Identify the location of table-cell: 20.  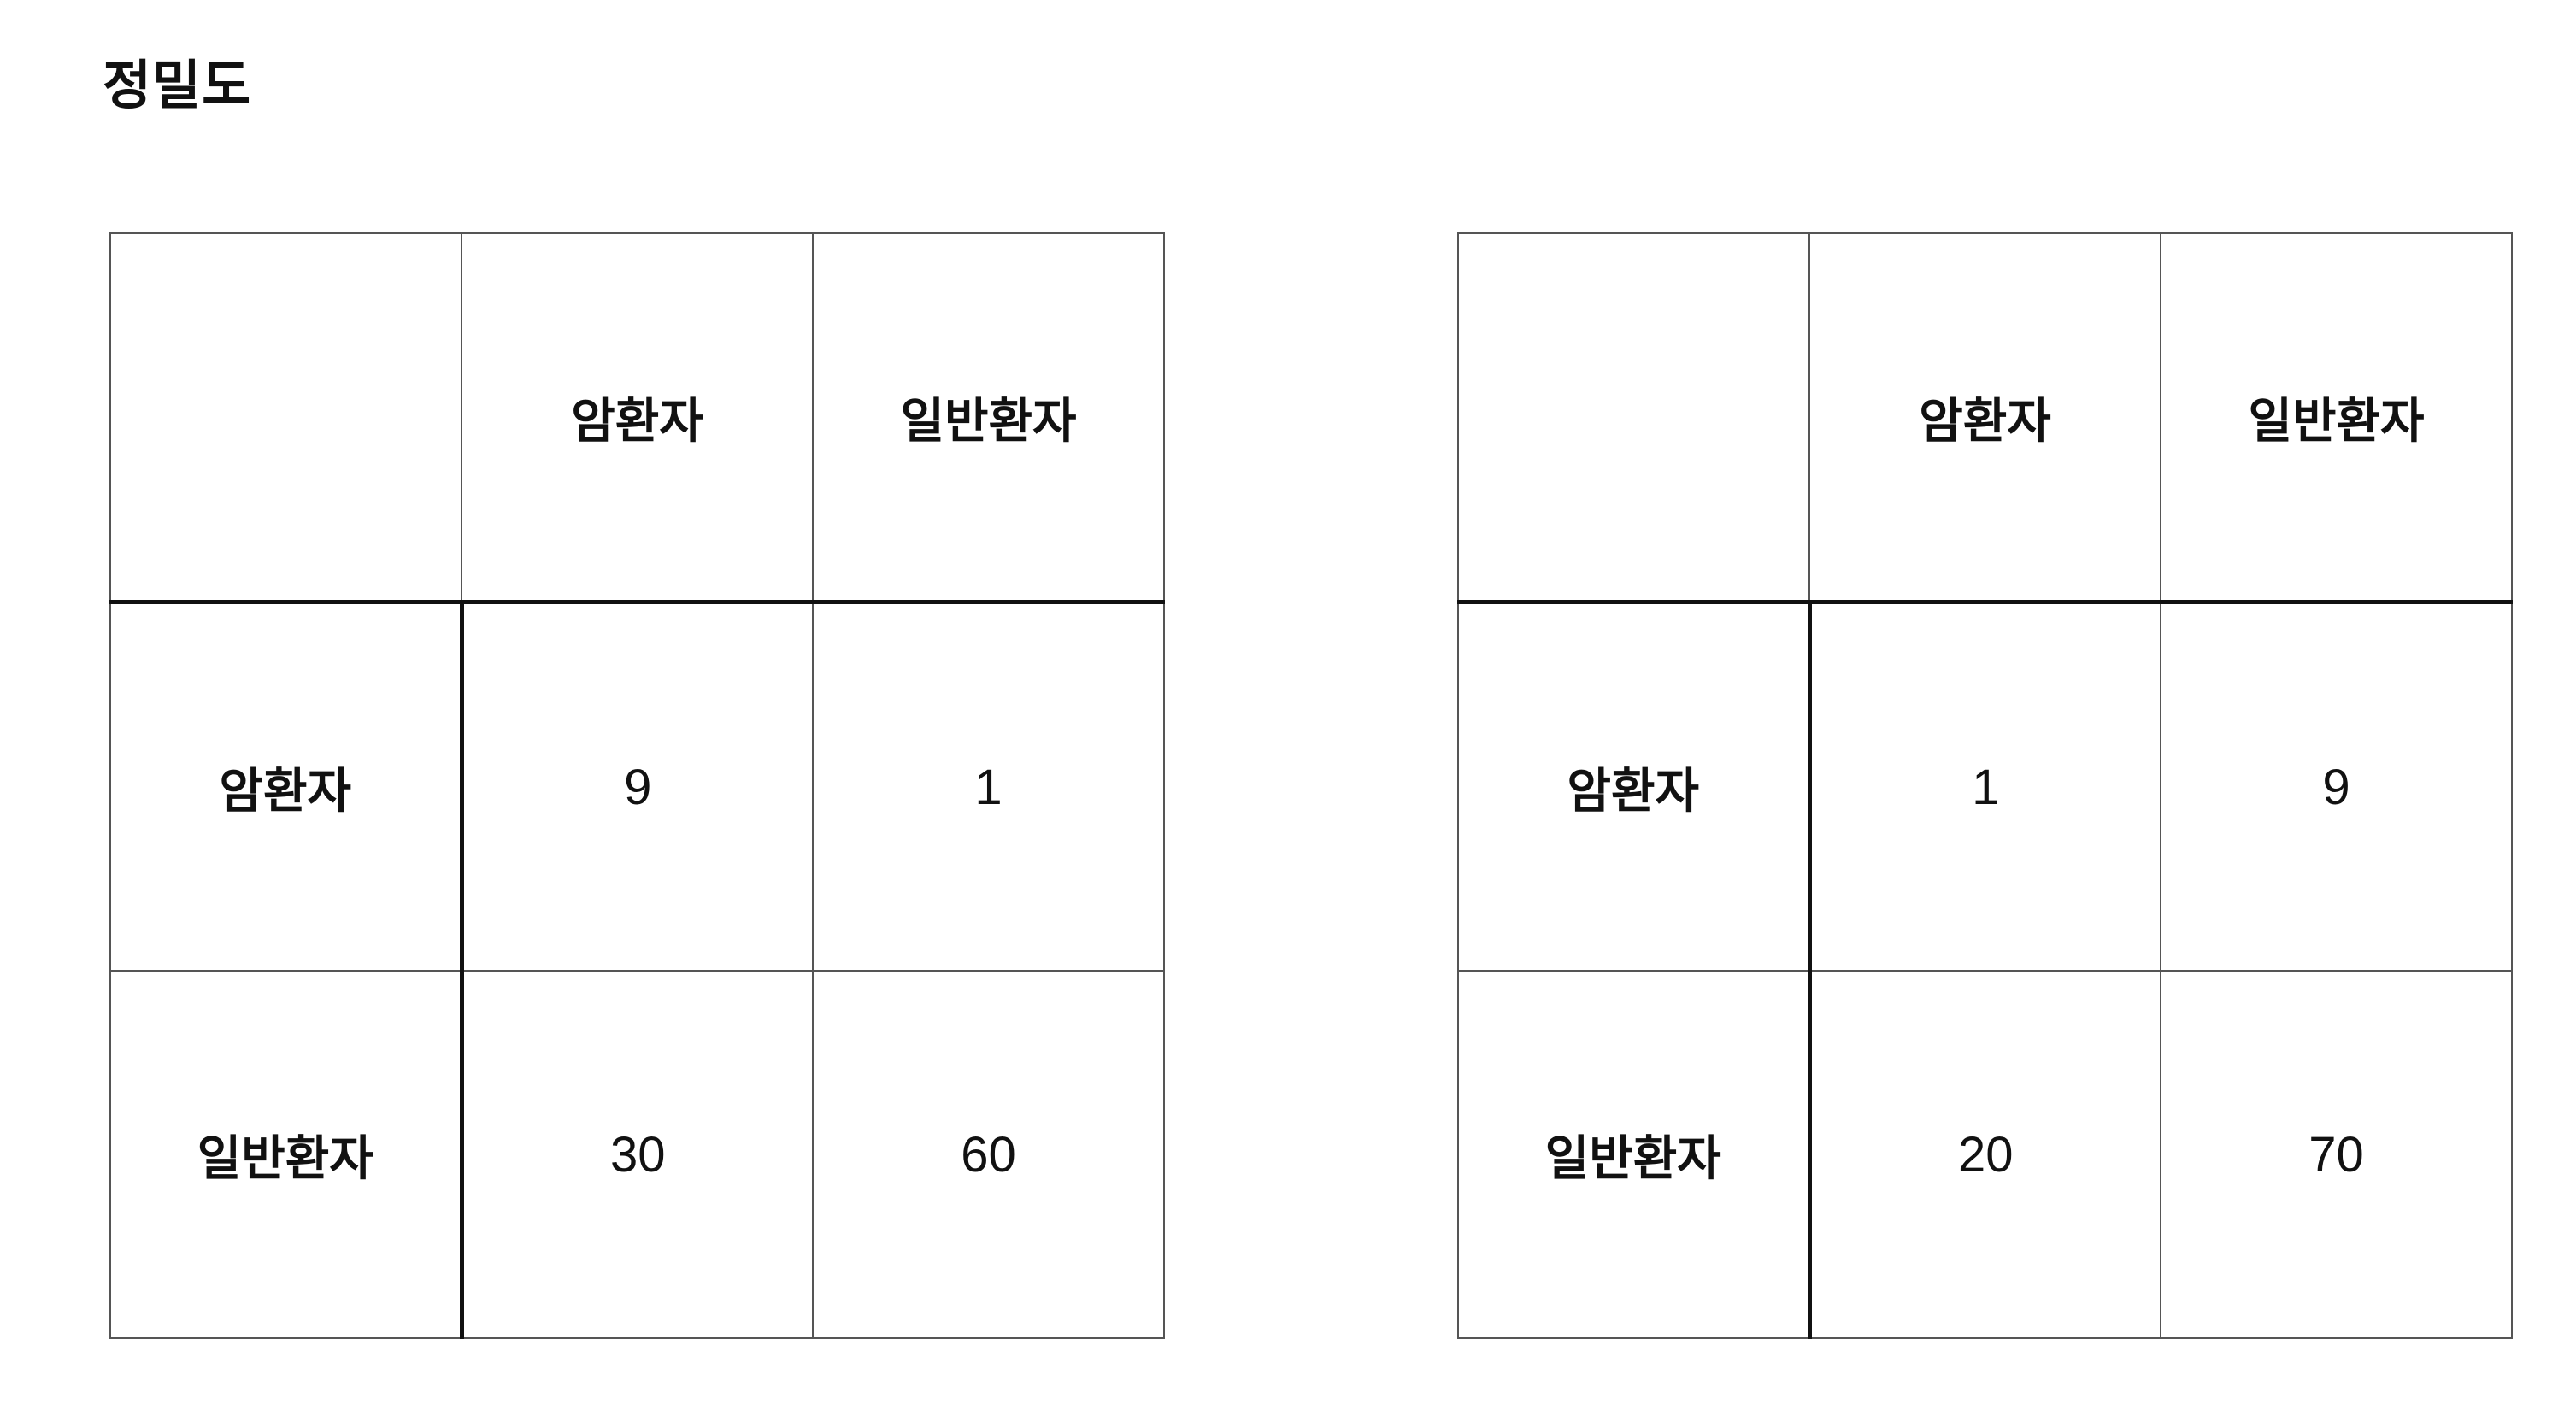
(1984, 1154).